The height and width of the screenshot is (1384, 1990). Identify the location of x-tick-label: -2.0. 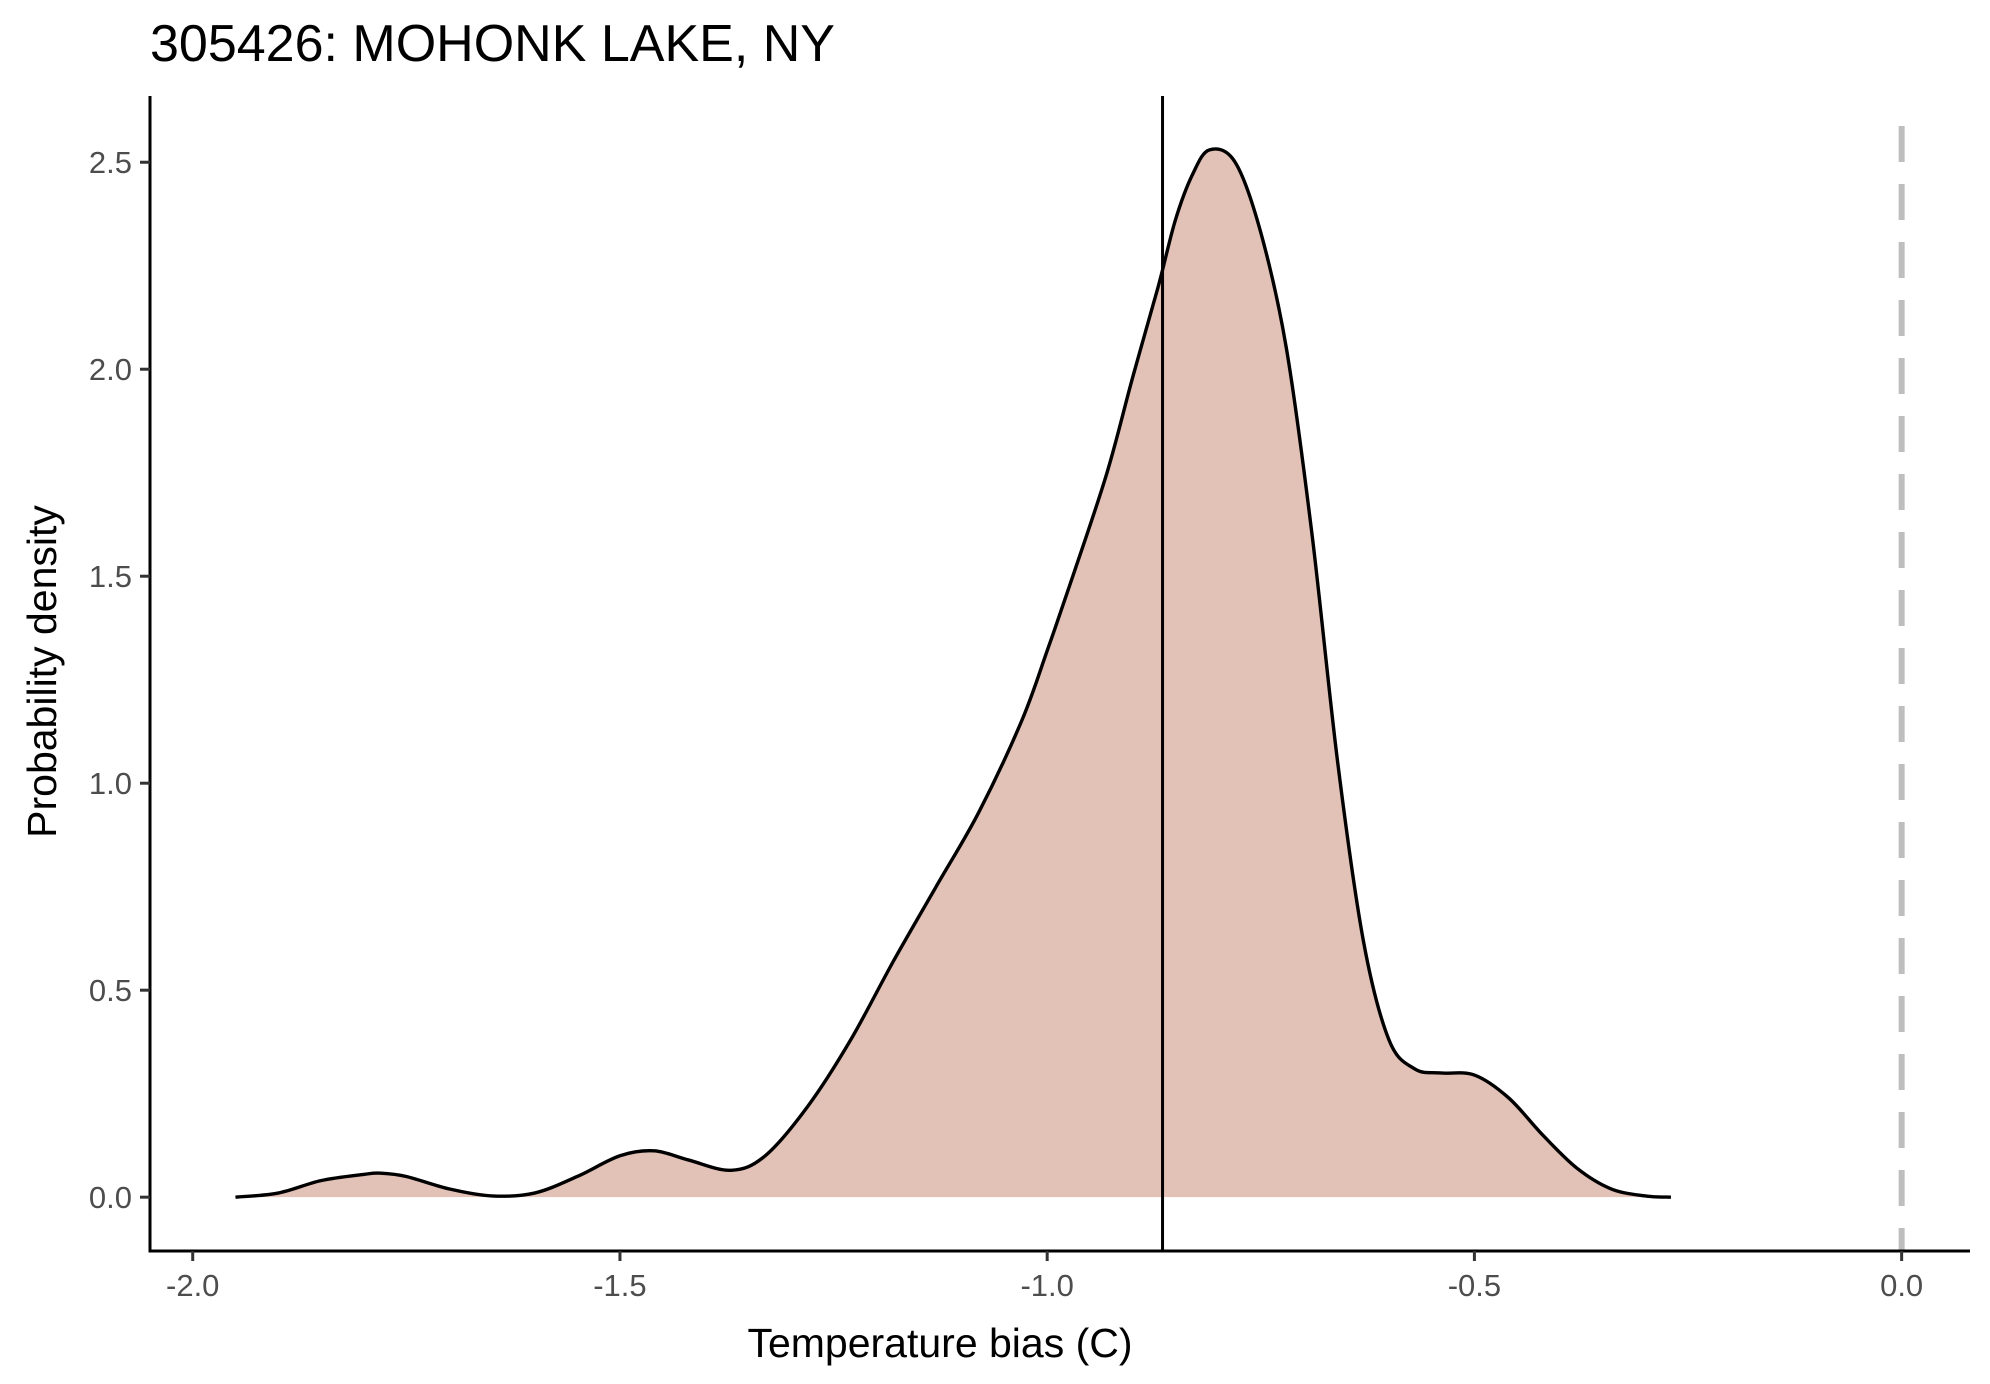
(192, 1285).